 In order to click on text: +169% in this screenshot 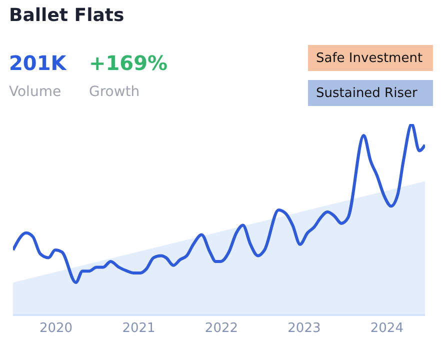, I will do `click(128, 63)`.